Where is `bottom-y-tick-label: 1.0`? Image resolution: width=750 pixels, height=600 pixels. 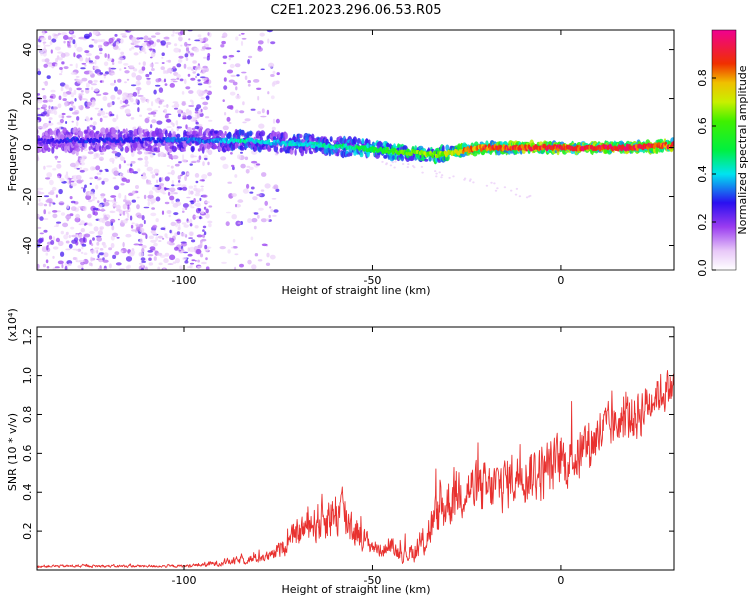
bottom-y-tick-label: 1.0 is located at coordinates (27, 376).